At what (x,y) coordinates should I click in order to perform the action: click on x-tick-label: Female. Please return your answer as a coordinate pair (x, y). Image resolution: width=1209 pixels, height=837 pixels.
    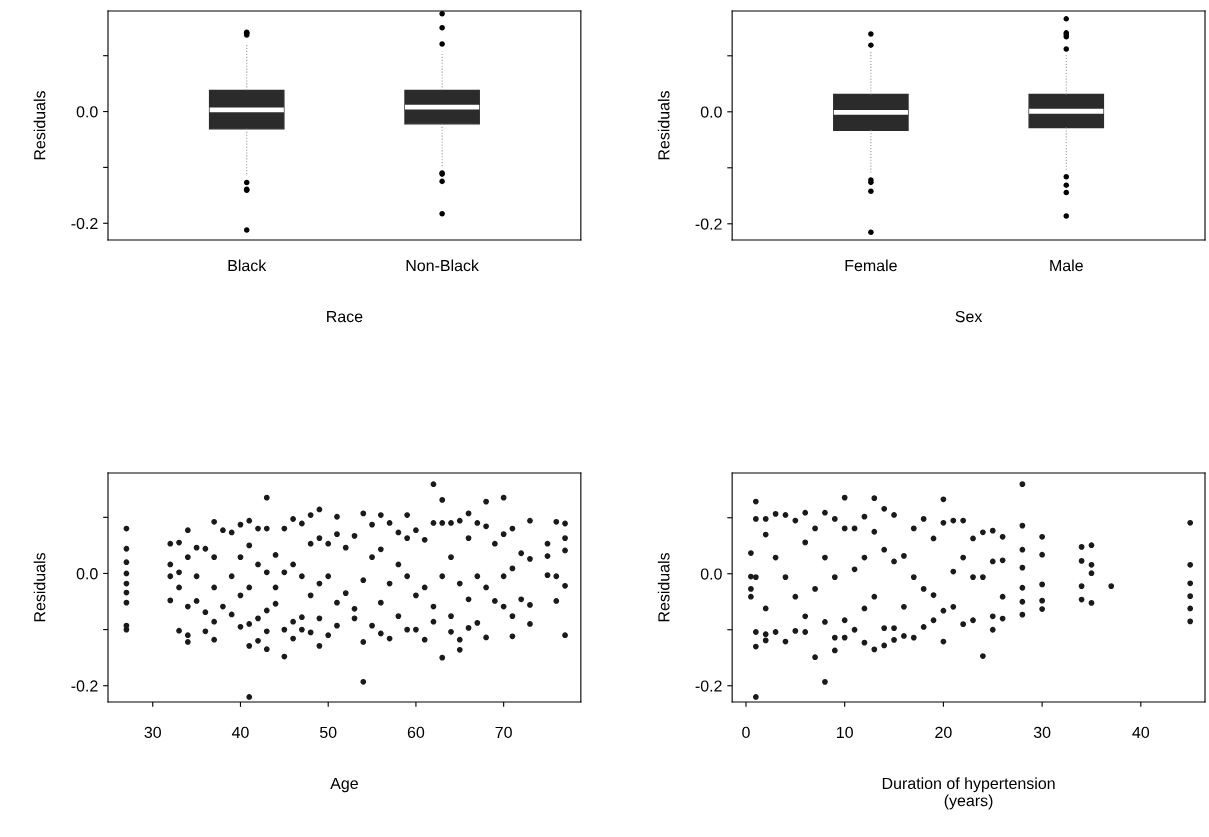
    Looking at the image, I should click on (871, 265).